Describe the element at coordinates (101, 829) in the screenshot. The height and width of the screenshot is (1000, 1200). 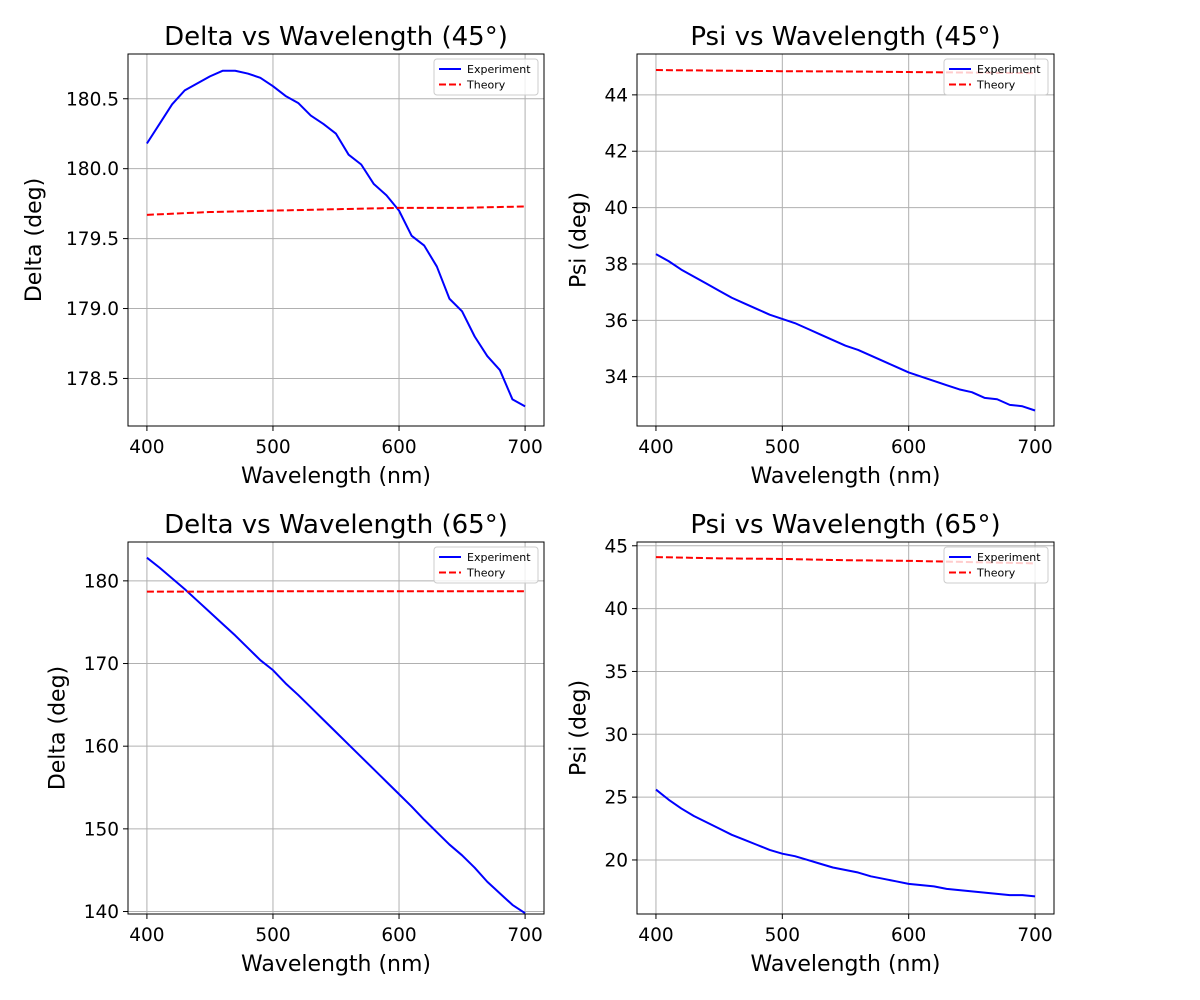
I see `y-tick-label: 150` at that location.